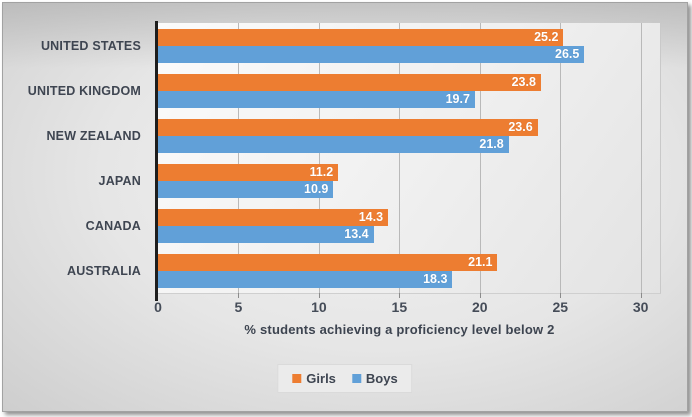 This screenshot has width=692, height=417. I want to click on legend: Girls Boys, so click(345, 378).